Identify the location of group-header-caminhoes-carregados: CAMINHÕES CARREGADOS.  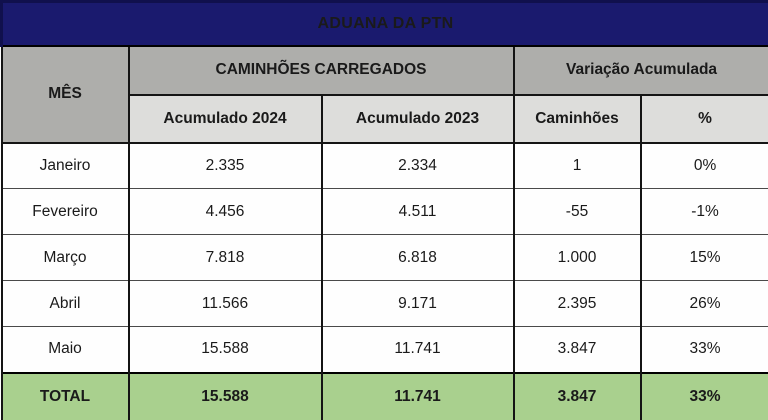
(321, 70).